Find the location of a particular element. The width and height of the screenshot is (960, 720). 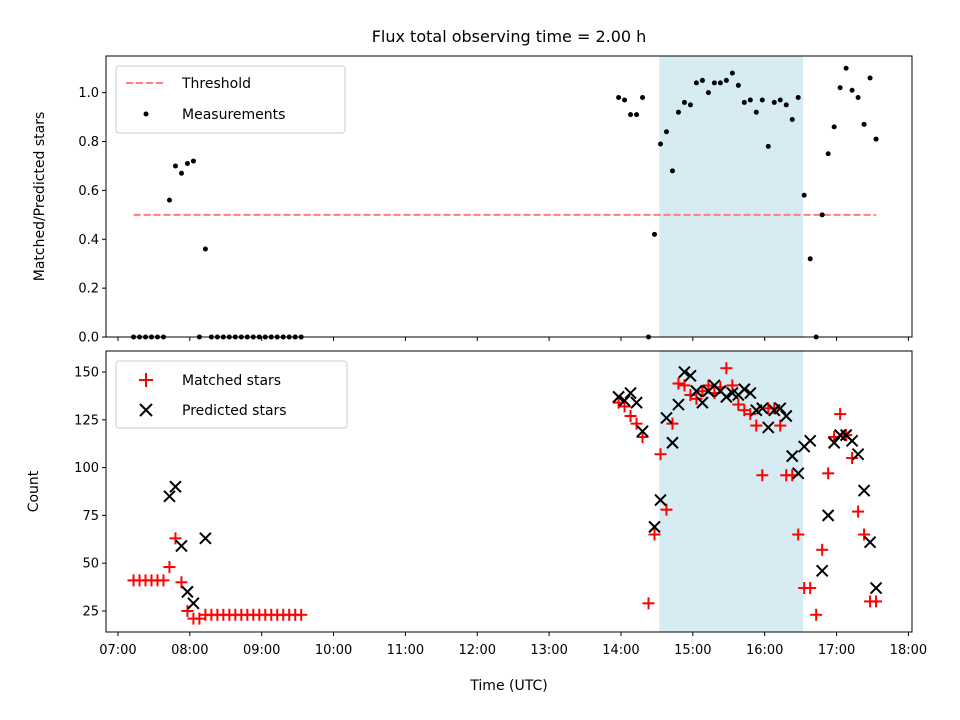

x-tick-label: 14:00 is located at coordinates (620, 650).